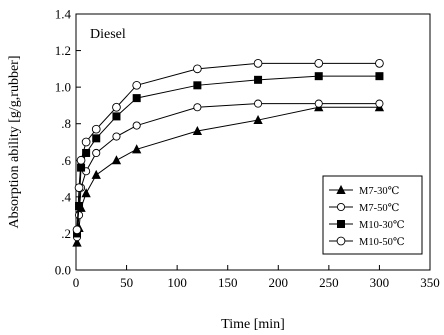 The width and height of the screenshot is (444, 335). What do you see at coordinates (279, 282) in the screenshot?
I see `x-tick-label: 200` at bounding box center [279, 282].